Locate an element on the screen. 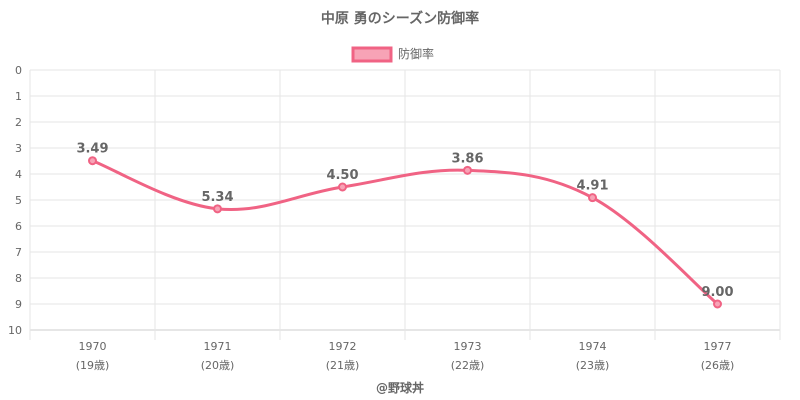 The width and height of the screenshot is (800, 400). x-tick-year: 1971 is located at coordinates (218, 346).